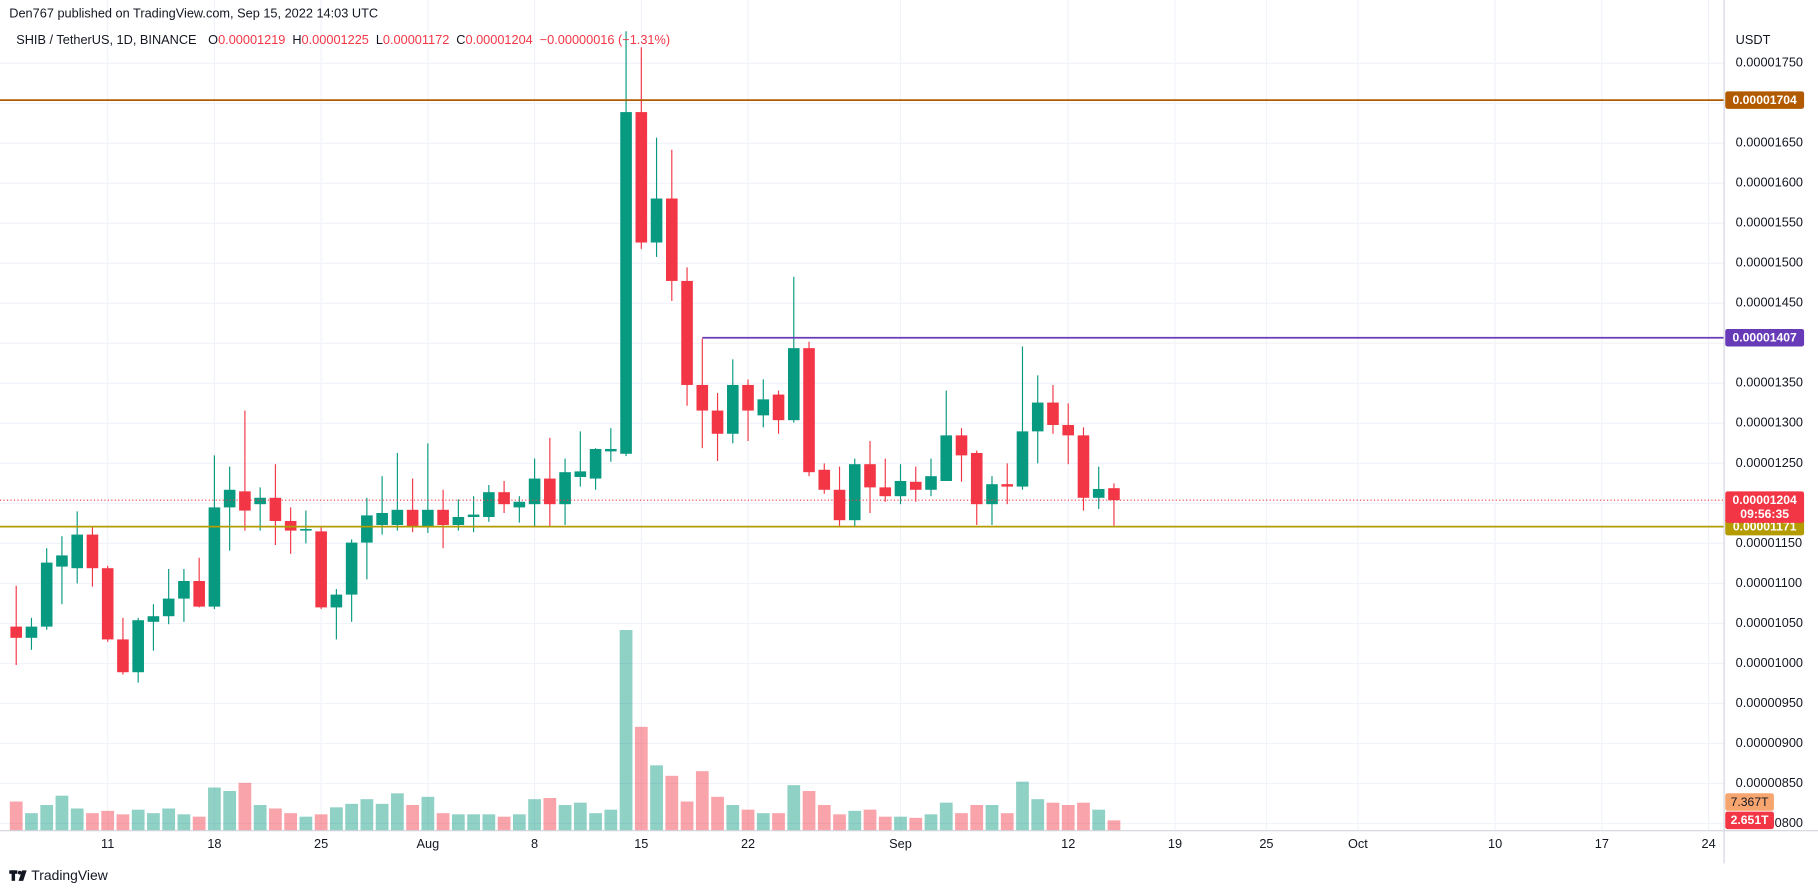 The height and width of the screenshot is (889, 1818). Describe the element at coordinates (1769, 662) in the screenshot. I see `y-tick-label: 0.00001000` at that location.